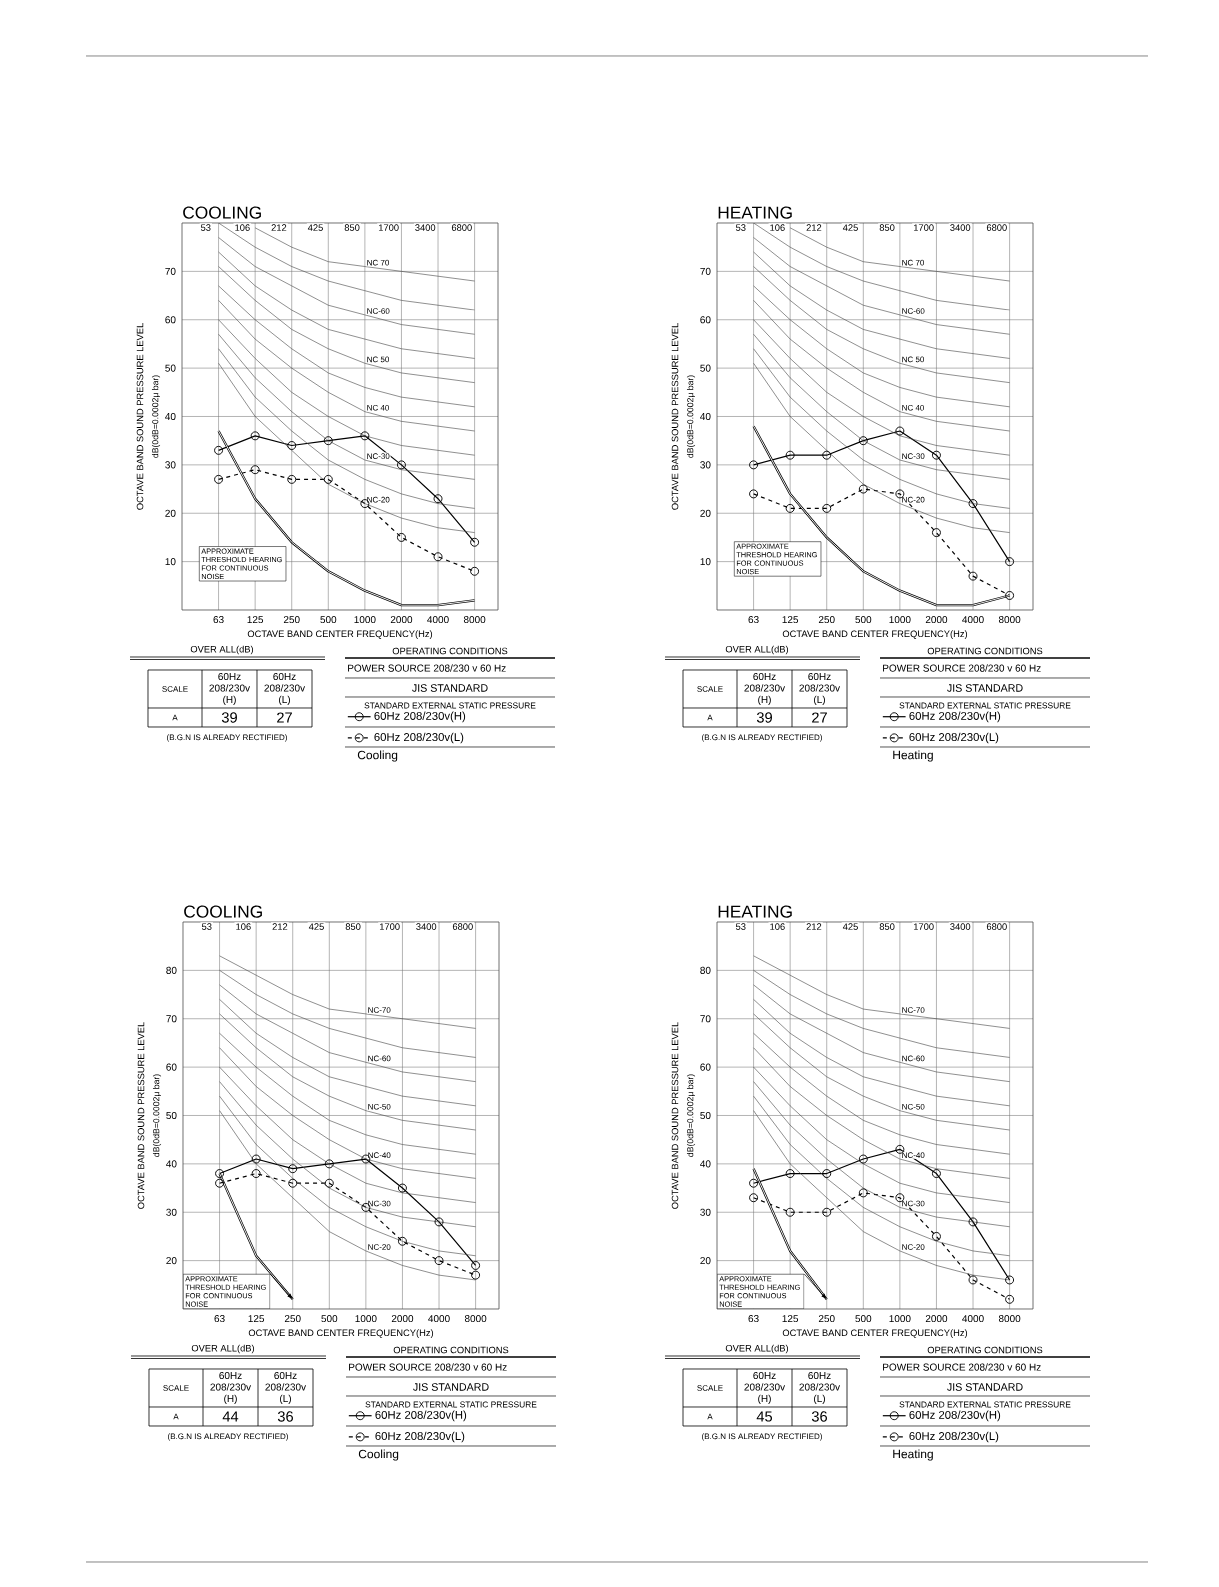 The image size is (1219, 1587). Describe the element at coordinates (913, 359) in the screenshot. I see `series-label: NC 50` at that location.